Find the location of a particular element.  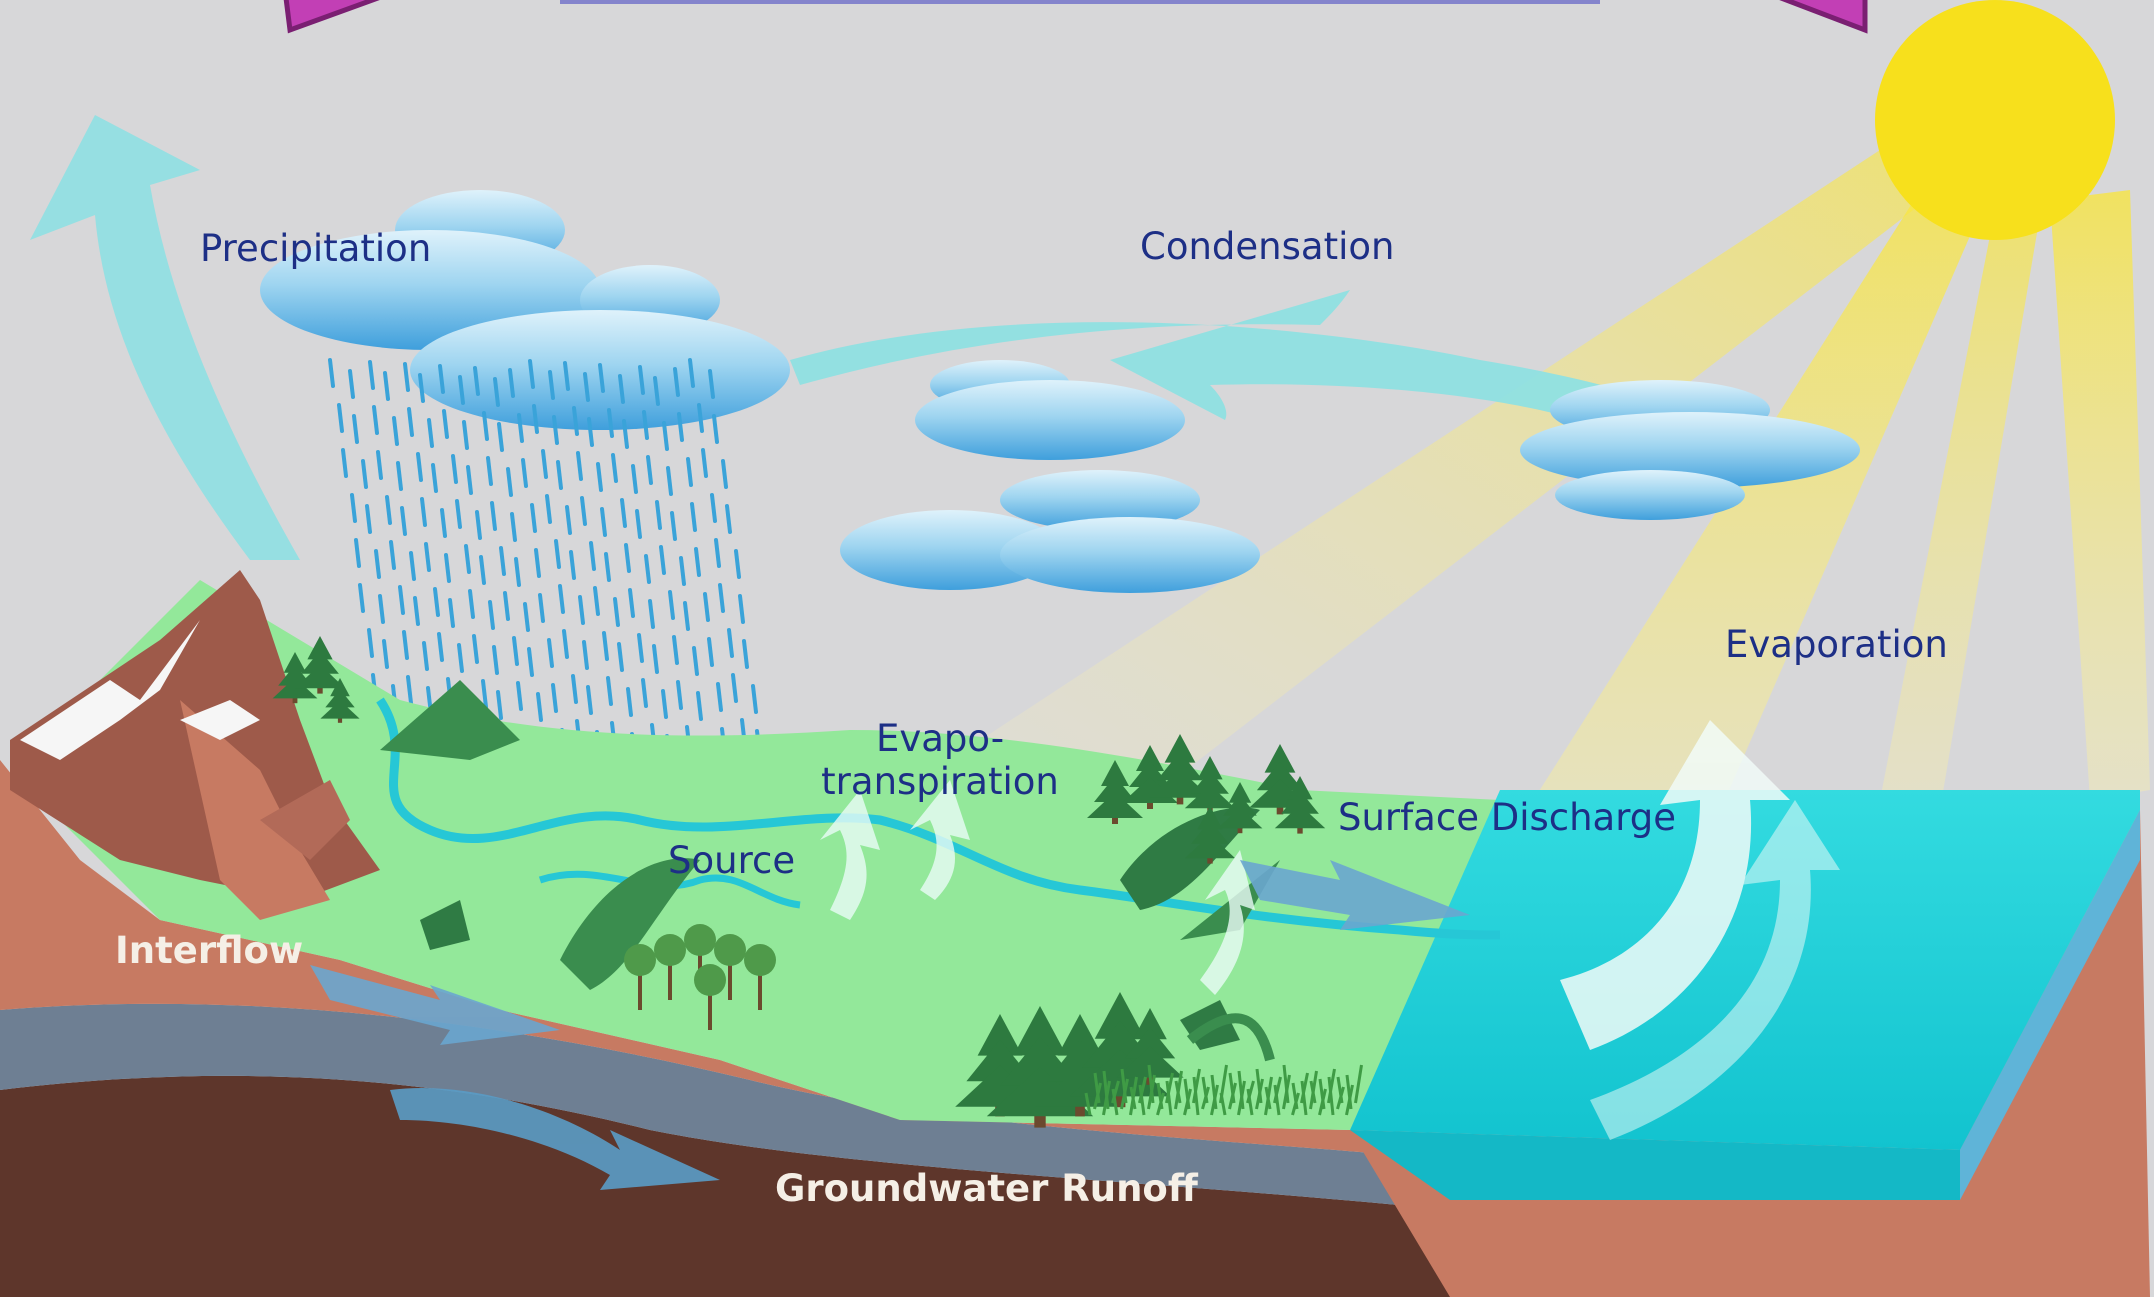

condensation-label: Condensation is located at coordinates (1267, 246).